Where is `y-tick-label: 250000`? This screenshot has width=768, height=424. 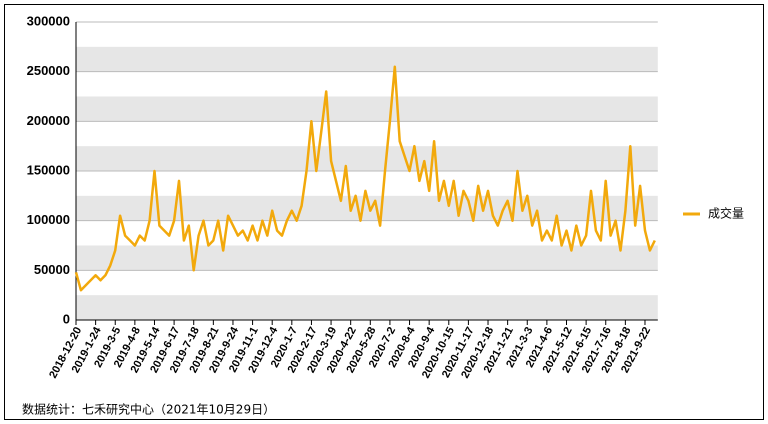 y-tick-label: 250000 is located at coordinates (48, 70).